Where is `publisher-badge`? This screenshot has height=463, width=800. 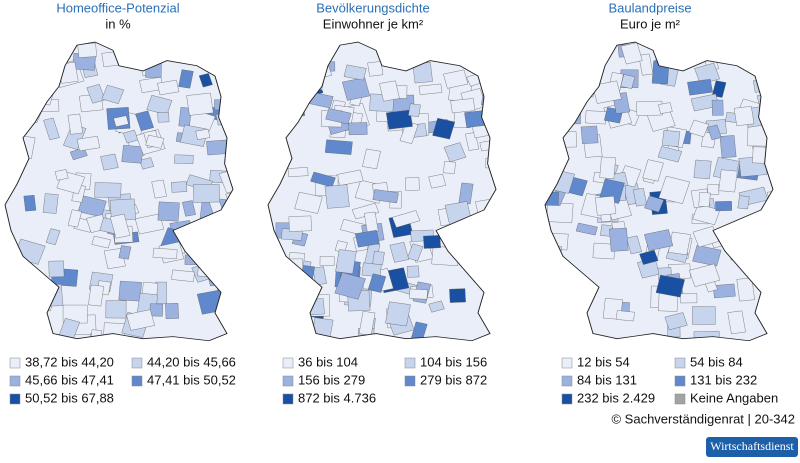 publisher-badge is located at coordinates (752, 447).